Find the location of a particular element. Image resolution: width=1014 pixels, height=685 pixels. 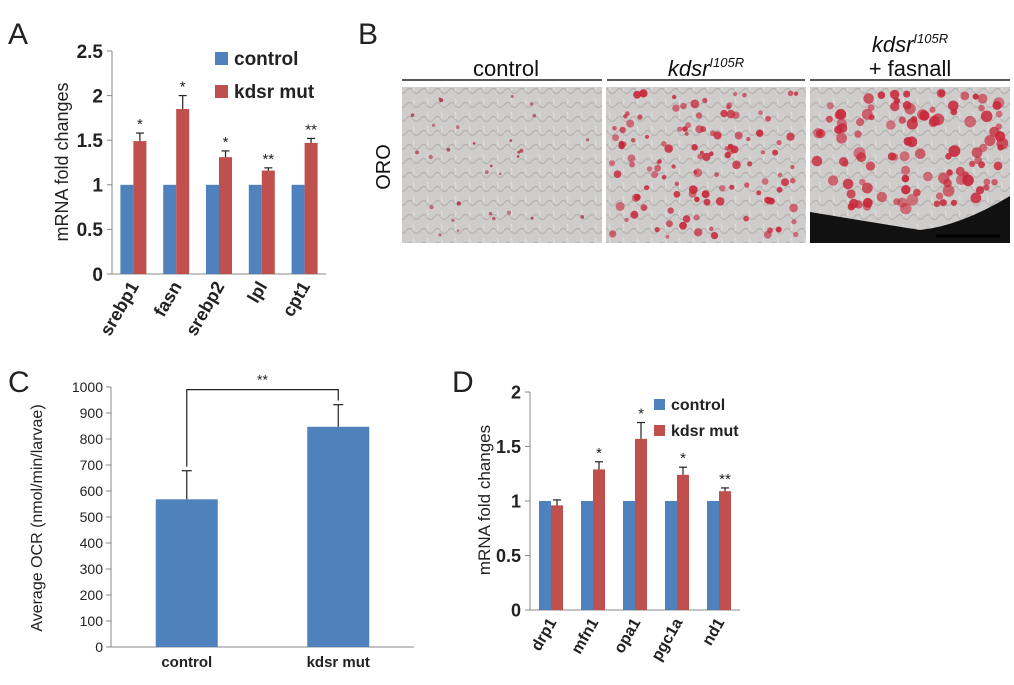

significance-marker: ** is located at coordinates (268, 159).